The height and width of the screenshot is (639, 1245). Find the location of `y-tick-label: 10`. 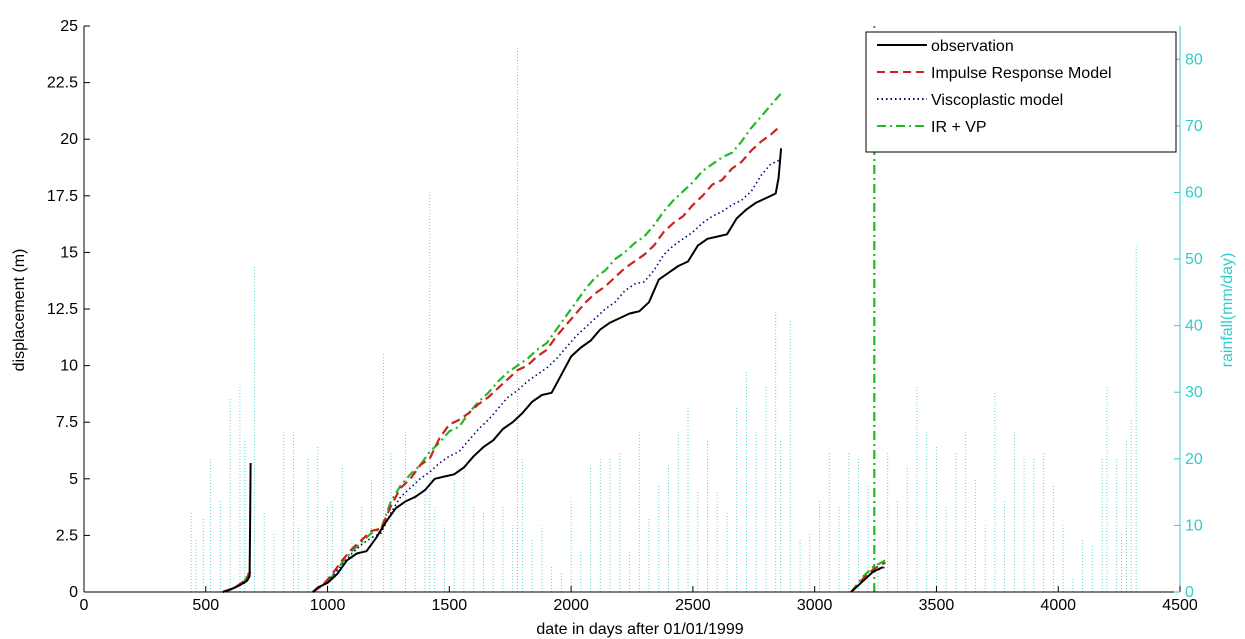

y-tick-label: 10 is located at coordinates (69, 366).